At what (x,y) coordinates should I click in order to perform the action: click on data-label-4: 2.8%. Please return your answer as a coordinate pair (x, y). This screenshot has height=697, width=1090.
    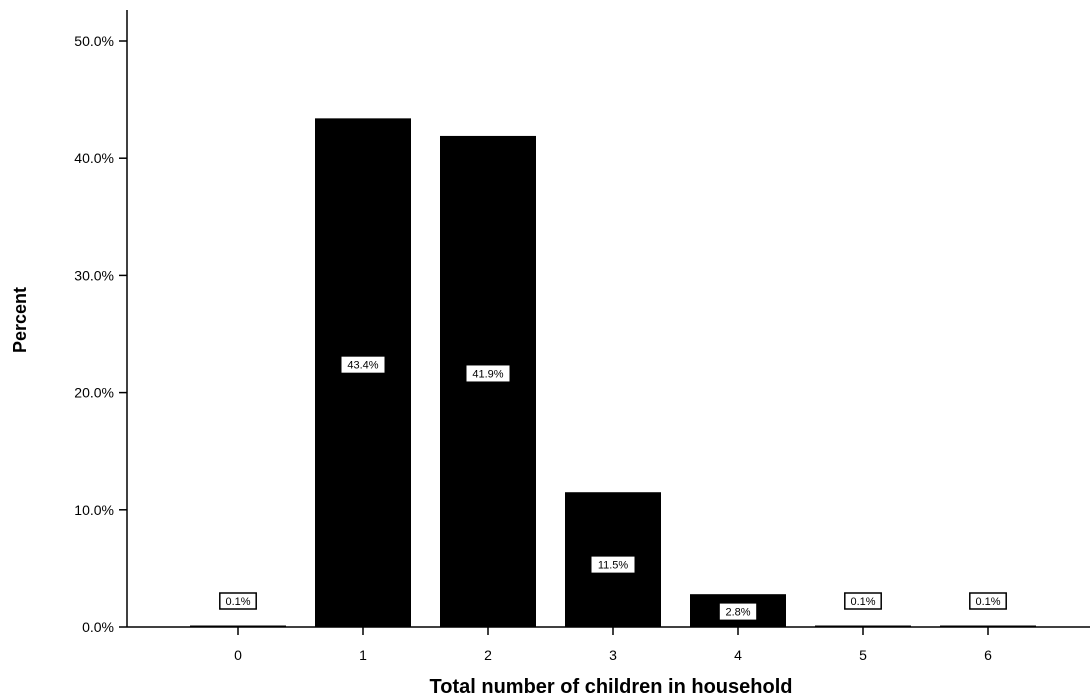
    Looking at the image, I should click on (738, 611).